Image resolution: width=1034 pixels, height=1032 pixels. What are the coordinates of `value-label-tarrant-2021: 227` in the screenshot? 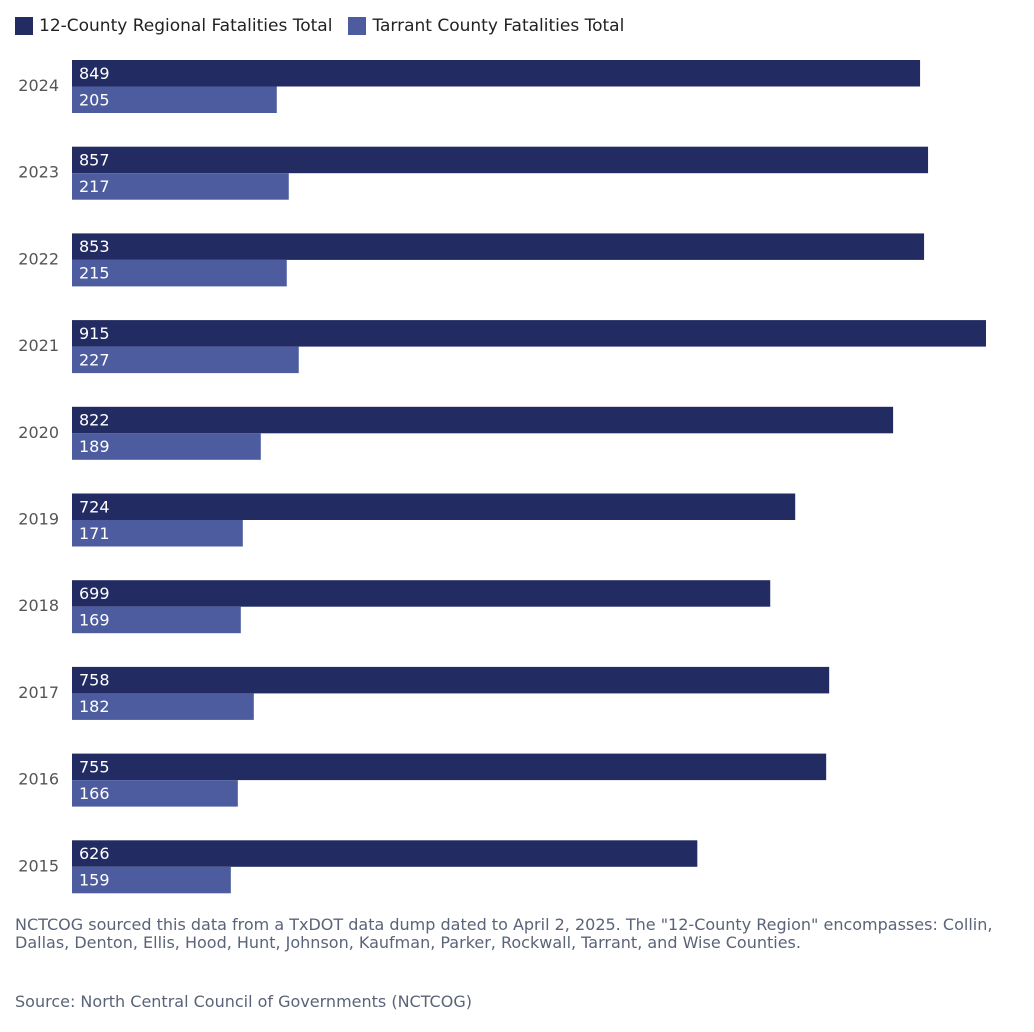 It's located at (94, 359).